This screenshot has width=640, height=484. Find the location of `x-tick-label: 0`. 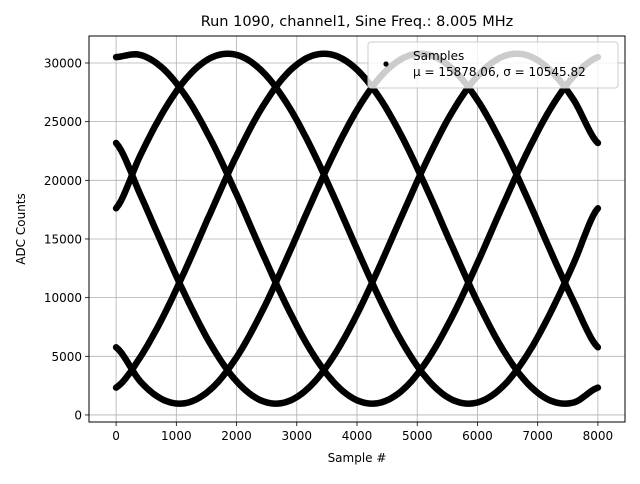

x-tick-label: 0 is located at coordinates (116, 436).